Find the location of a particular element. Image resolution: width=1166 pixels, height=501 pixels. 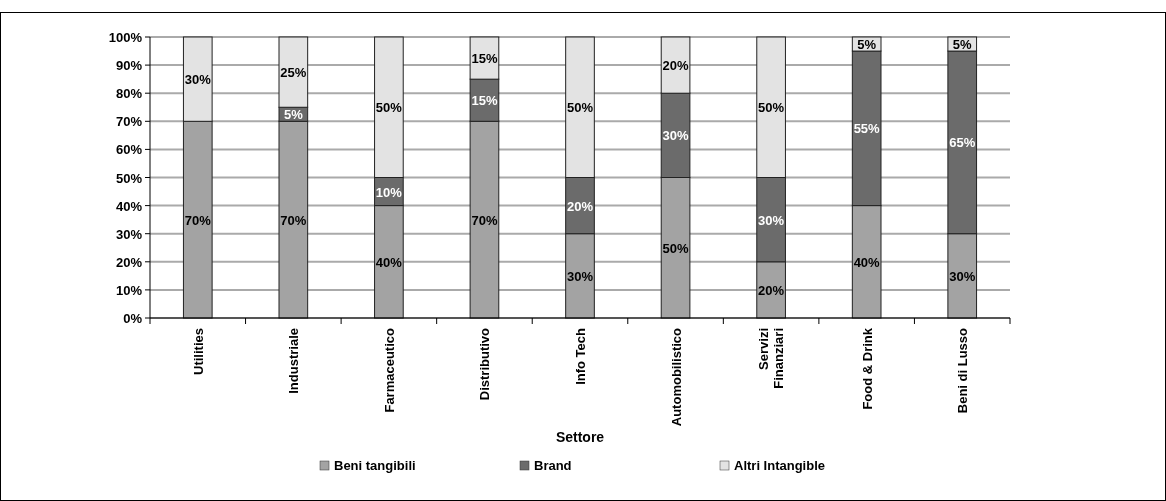

x-tick-label: Info Tech is located at coordinates (580, 356).